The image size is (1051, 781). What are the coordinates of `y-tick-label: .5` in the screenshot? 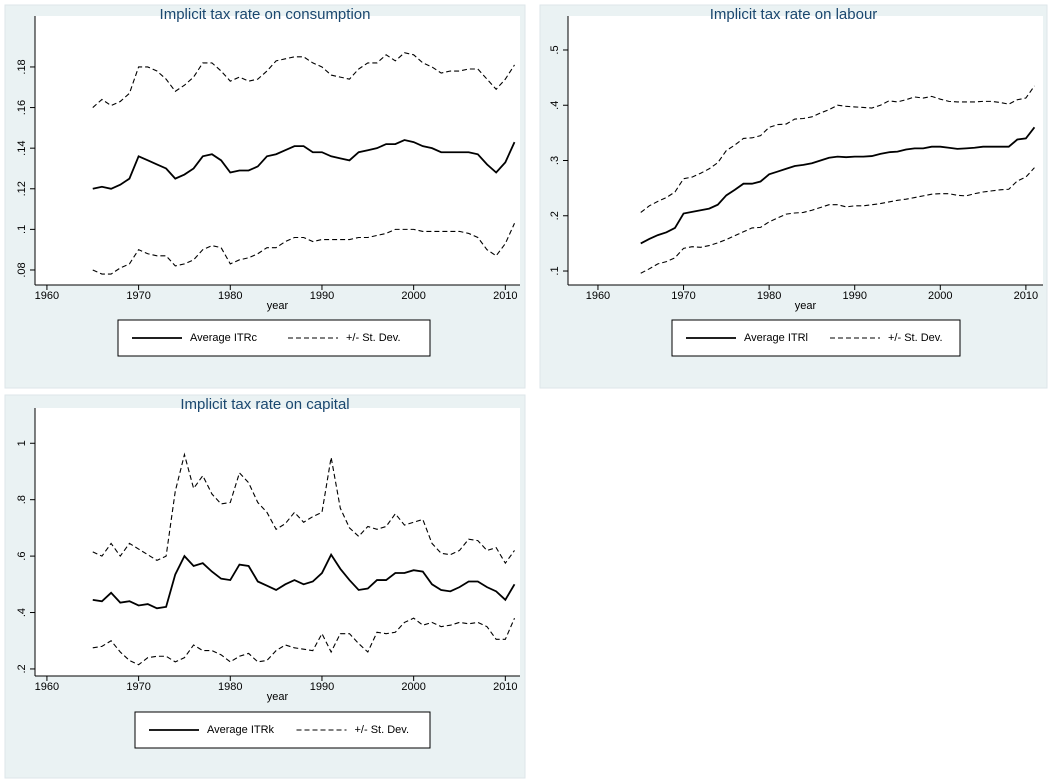 It's located at (555, 49).